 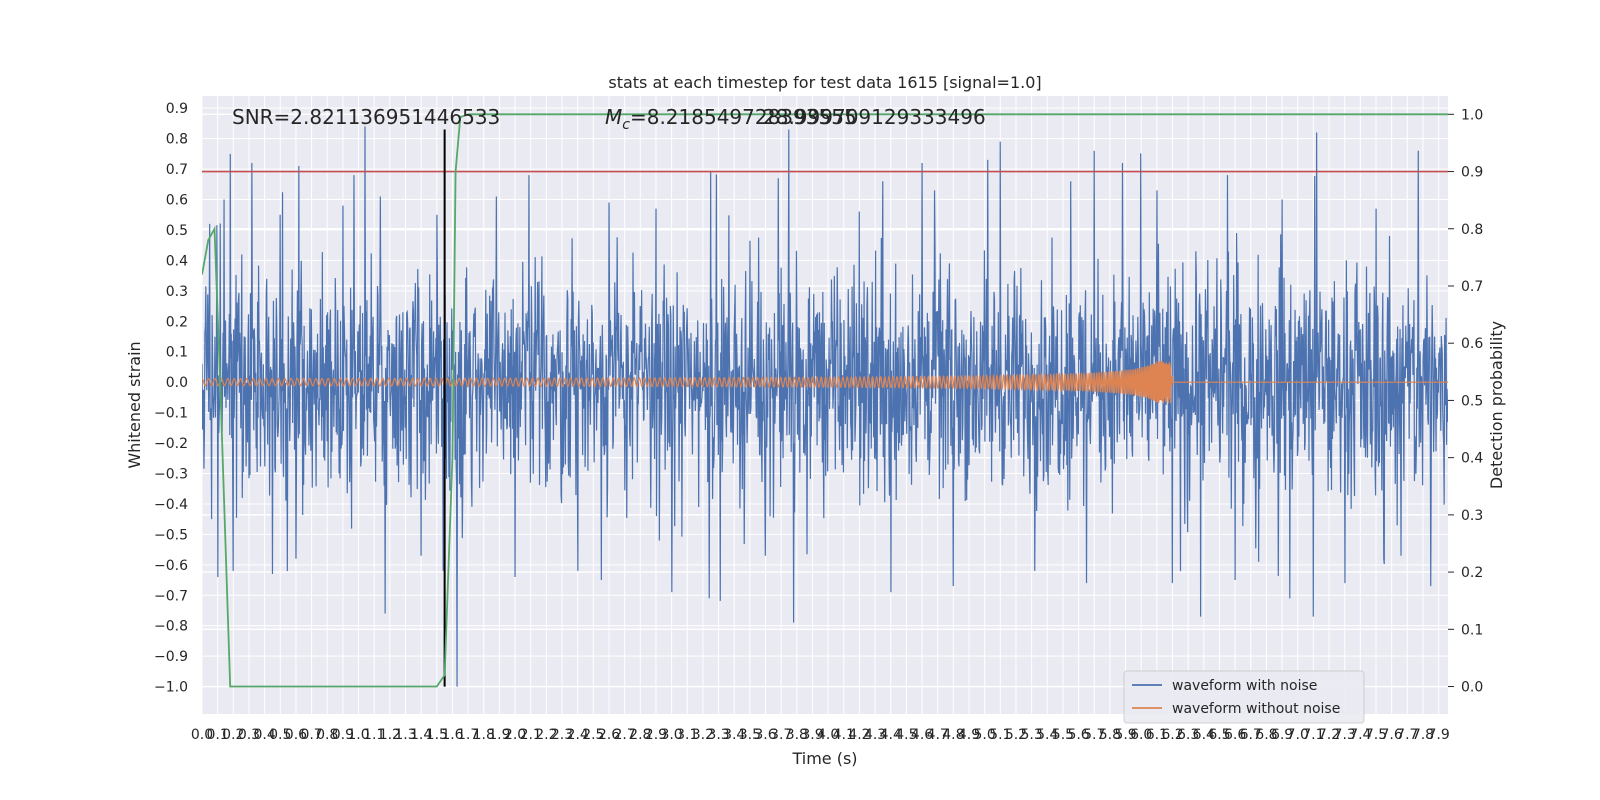 I want to click on x-tick-label: 4.4, so click(x=891, y=735).